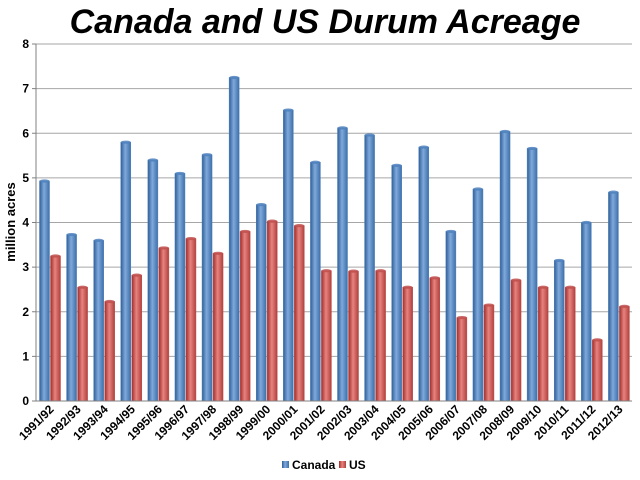 This screenshot has height=480, width=640. What do you see at coordinates (25, 401) in the screenshot?
I see `y-tick-label: 0` at bounding box center [25, 401].